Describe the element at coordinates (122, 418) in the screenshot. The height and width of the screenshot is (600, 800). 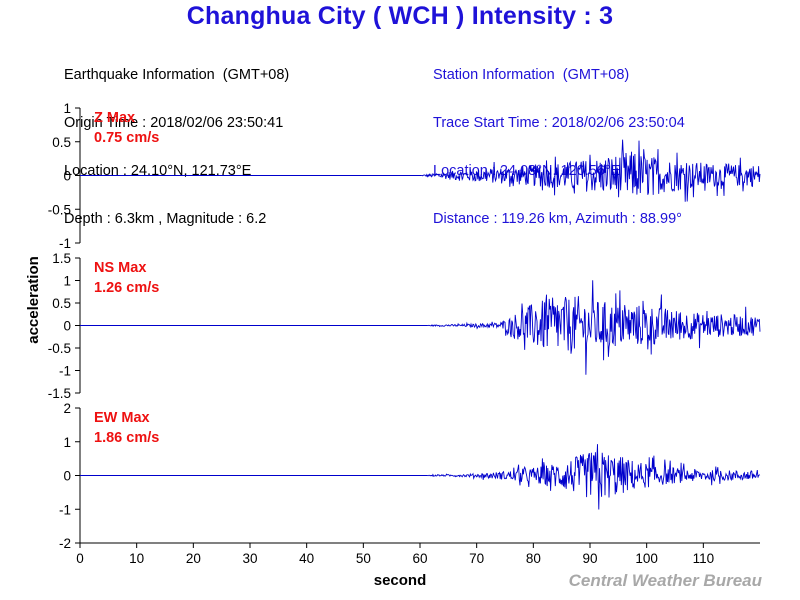
I see `max-label-ew: EW Max` at that location.